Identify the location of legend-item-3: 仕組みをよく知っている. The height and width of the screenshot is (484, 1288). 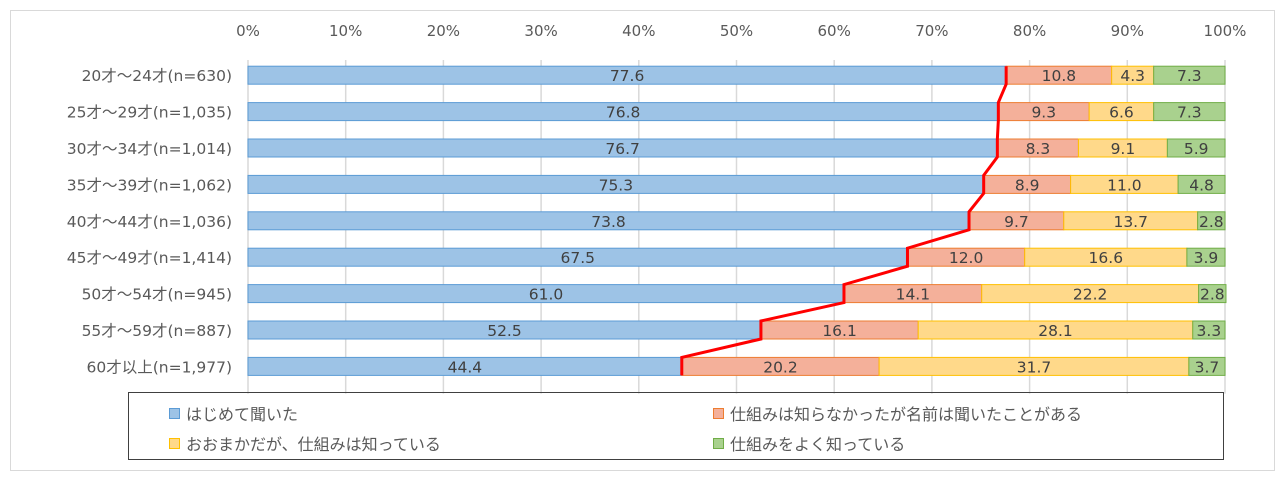
(809, 443).